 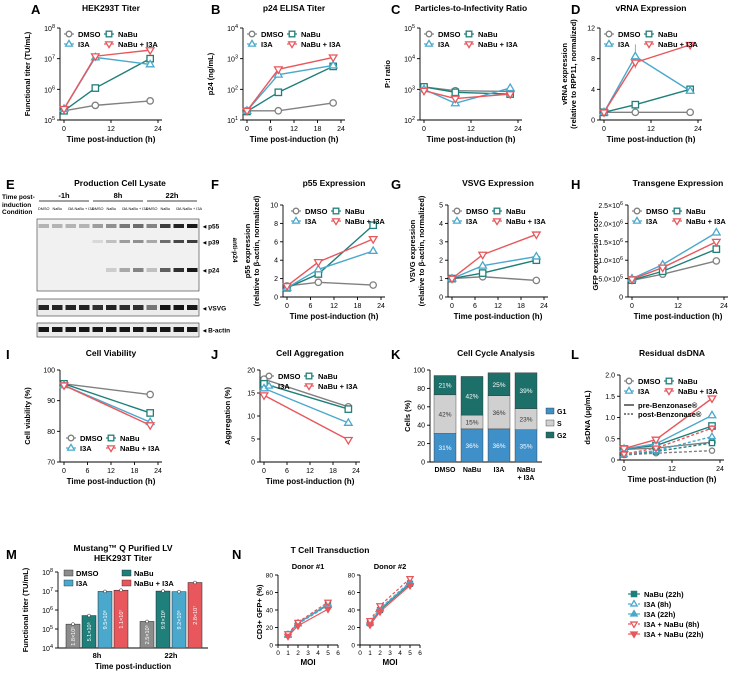 What do you see at coordinates (47, 629) in the screenshot?
I see `y-tick-label: 10⁵` at bounding box center [47, 629].